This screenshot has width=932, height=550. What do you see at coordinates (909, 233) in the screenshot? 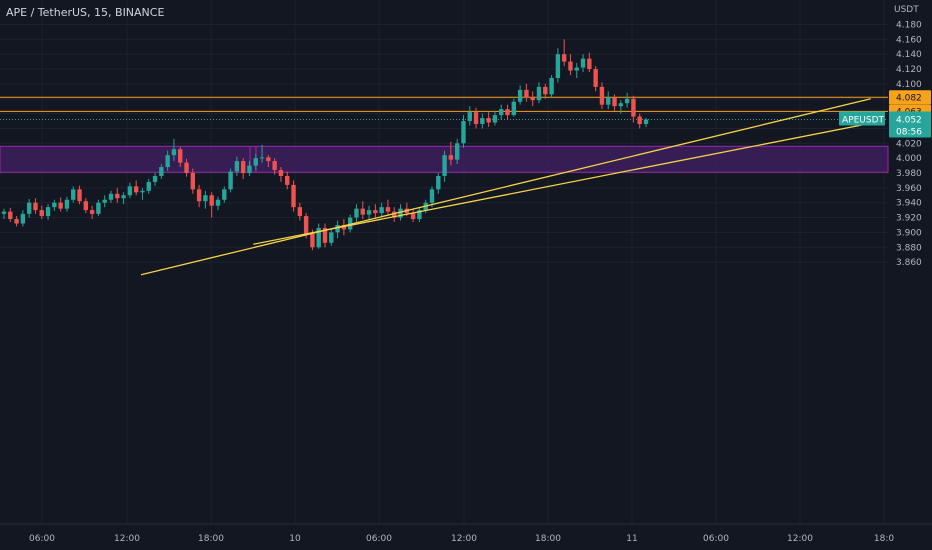
I see `y-tick-label: 3.900` at bounding box center [909, 233].